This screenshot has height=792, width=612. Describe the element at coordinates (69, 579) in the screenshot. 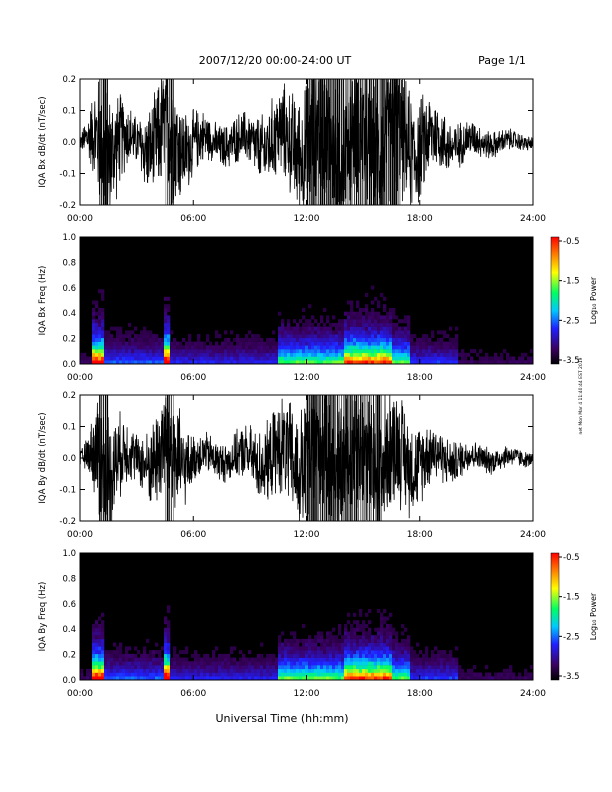

I see `y-tick-label: 0.8` at that location.